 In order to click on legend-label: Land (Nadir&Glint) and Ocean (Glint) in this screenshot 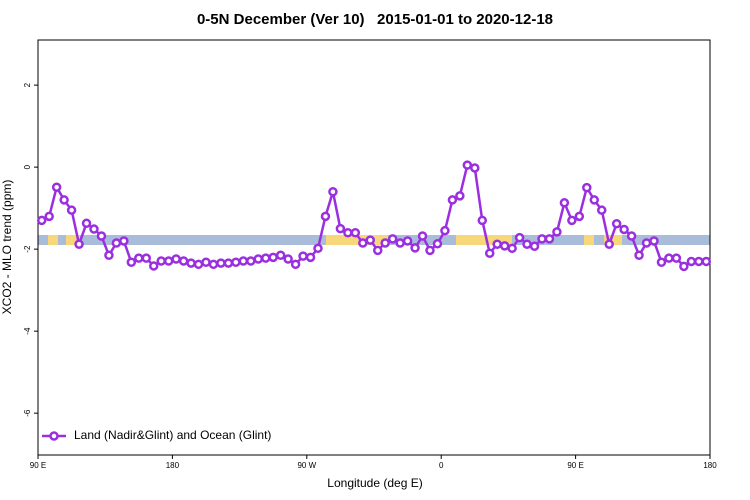, I will do `click(172, 435)`.